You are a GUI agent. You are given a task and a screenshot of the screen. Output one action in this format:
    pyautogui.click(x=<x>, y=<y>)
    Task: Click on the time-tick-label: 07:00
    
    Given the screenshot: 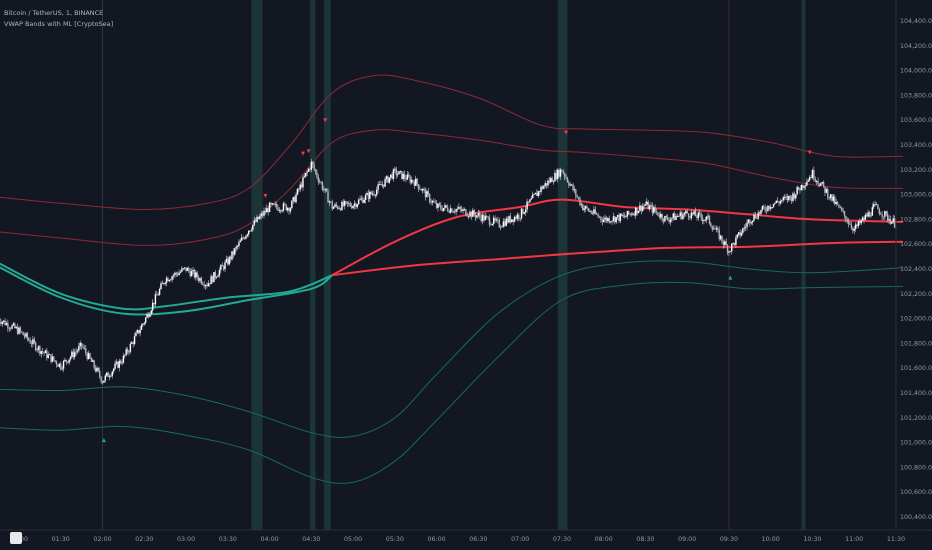 What is the action you would take?
    pyautogui.click(x=520, y=539)
    